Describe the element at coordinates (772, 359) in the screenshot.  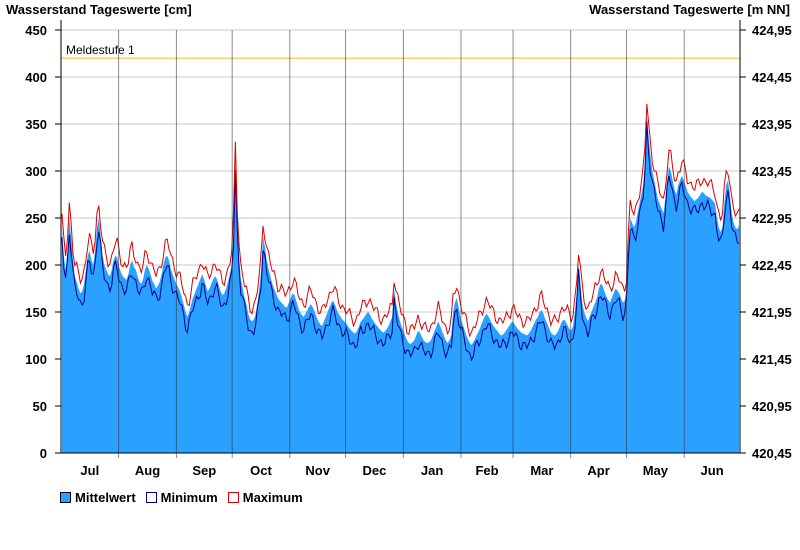
I see `y-tick-label-right: 421,45` at that location.